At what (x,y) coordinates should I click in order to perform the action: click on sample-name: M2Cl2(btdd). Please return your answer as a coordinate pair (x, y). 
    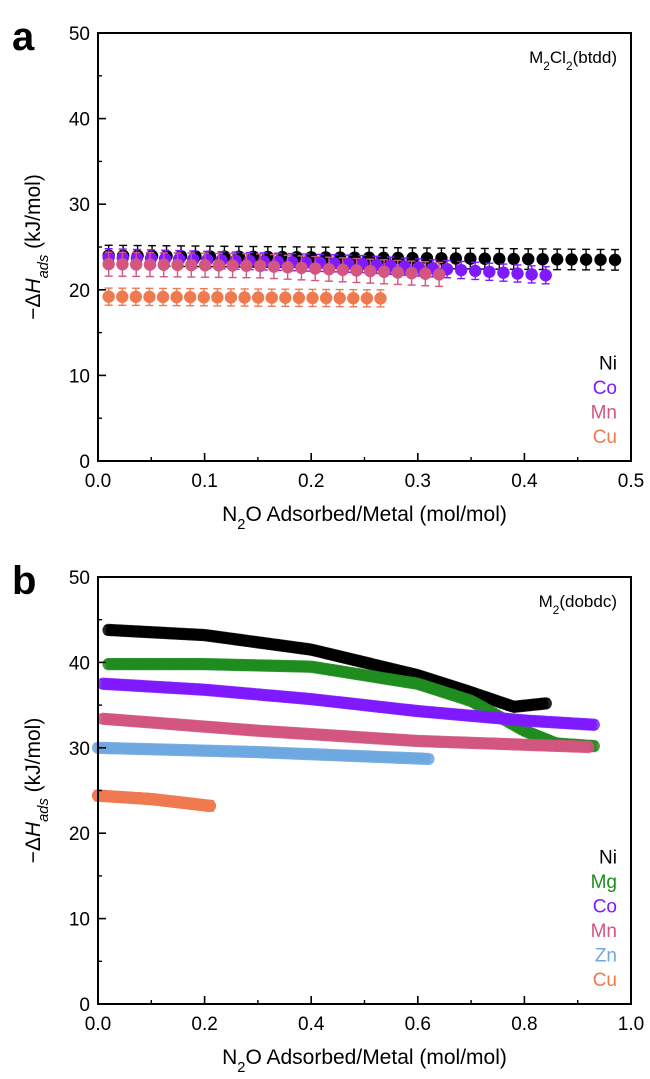
    Looking at the image, I should click on (573, 60).